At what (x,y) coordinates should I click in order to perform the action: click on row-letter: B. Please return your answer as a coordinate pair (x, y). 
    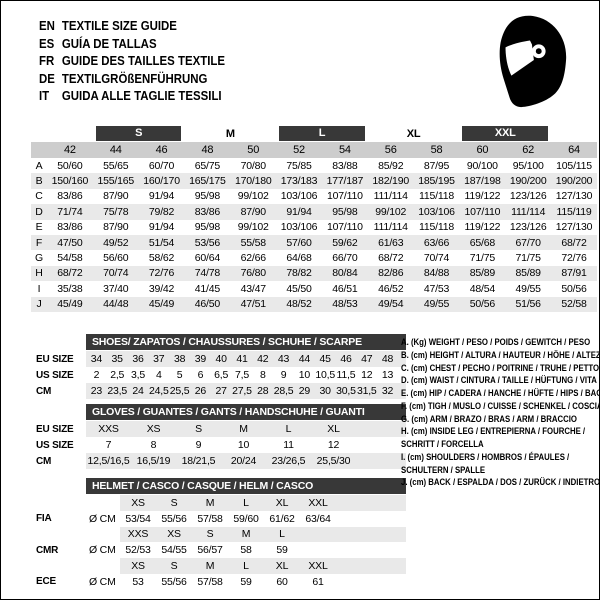
    Looking at the image, I should click on (39, 181).